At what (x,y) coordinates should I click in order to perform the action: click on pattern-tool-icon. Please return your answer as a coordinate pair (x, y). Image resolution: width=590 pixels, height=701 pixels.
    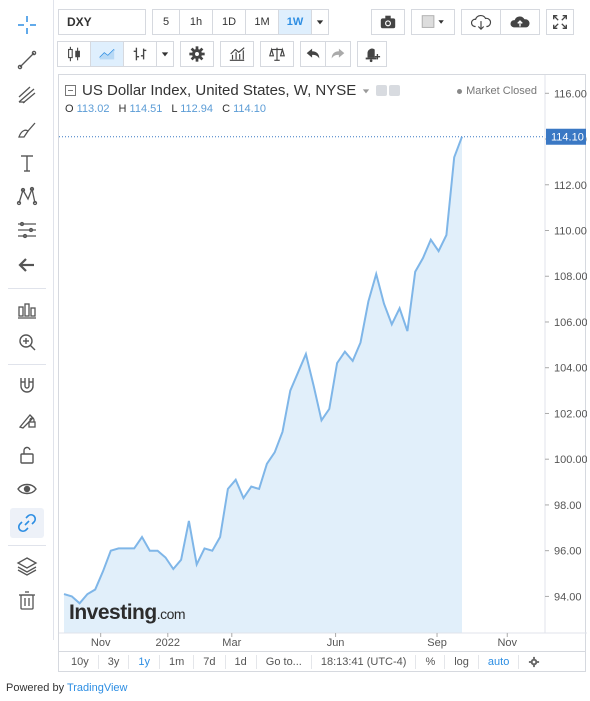
    Looking at the image, I should click on (27, 196).